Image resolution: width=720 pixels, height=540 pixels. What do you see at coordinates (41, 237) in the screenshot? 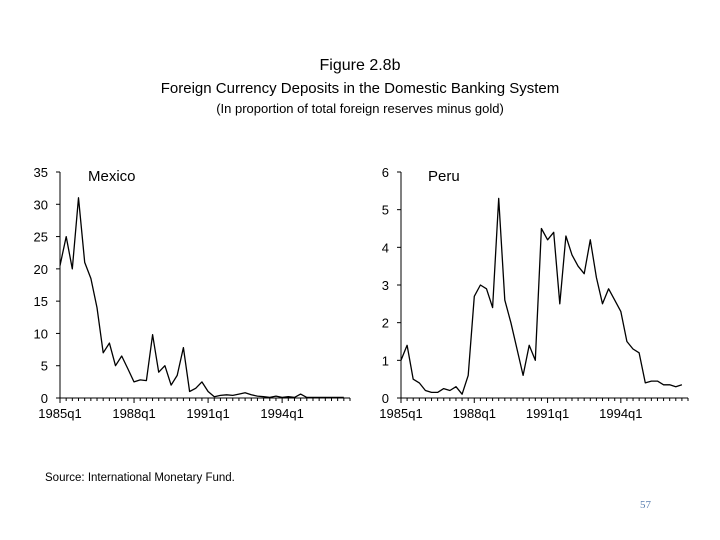
I see `mexico-y-tick-label: 25` at bounding box center [41, 237].